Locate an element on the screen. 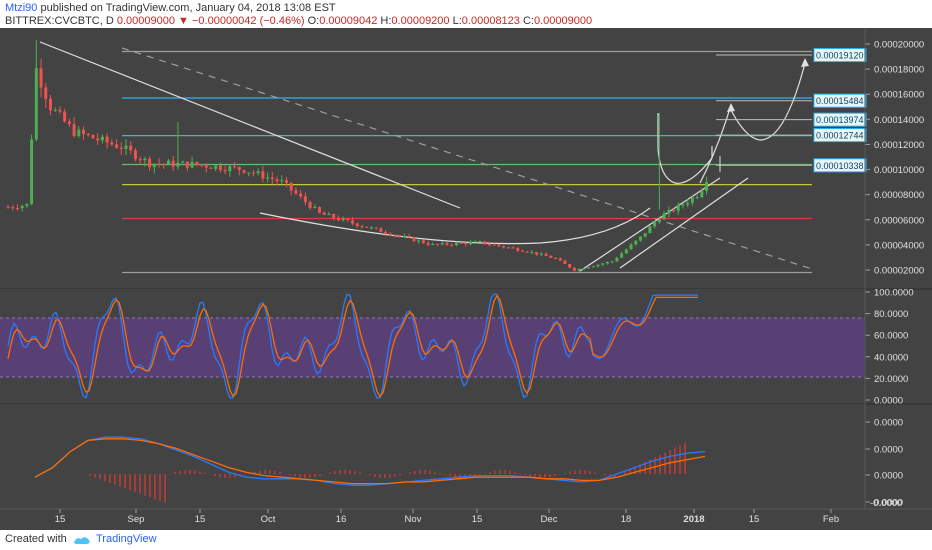  price-label-box is located at coordinates (840, 135).